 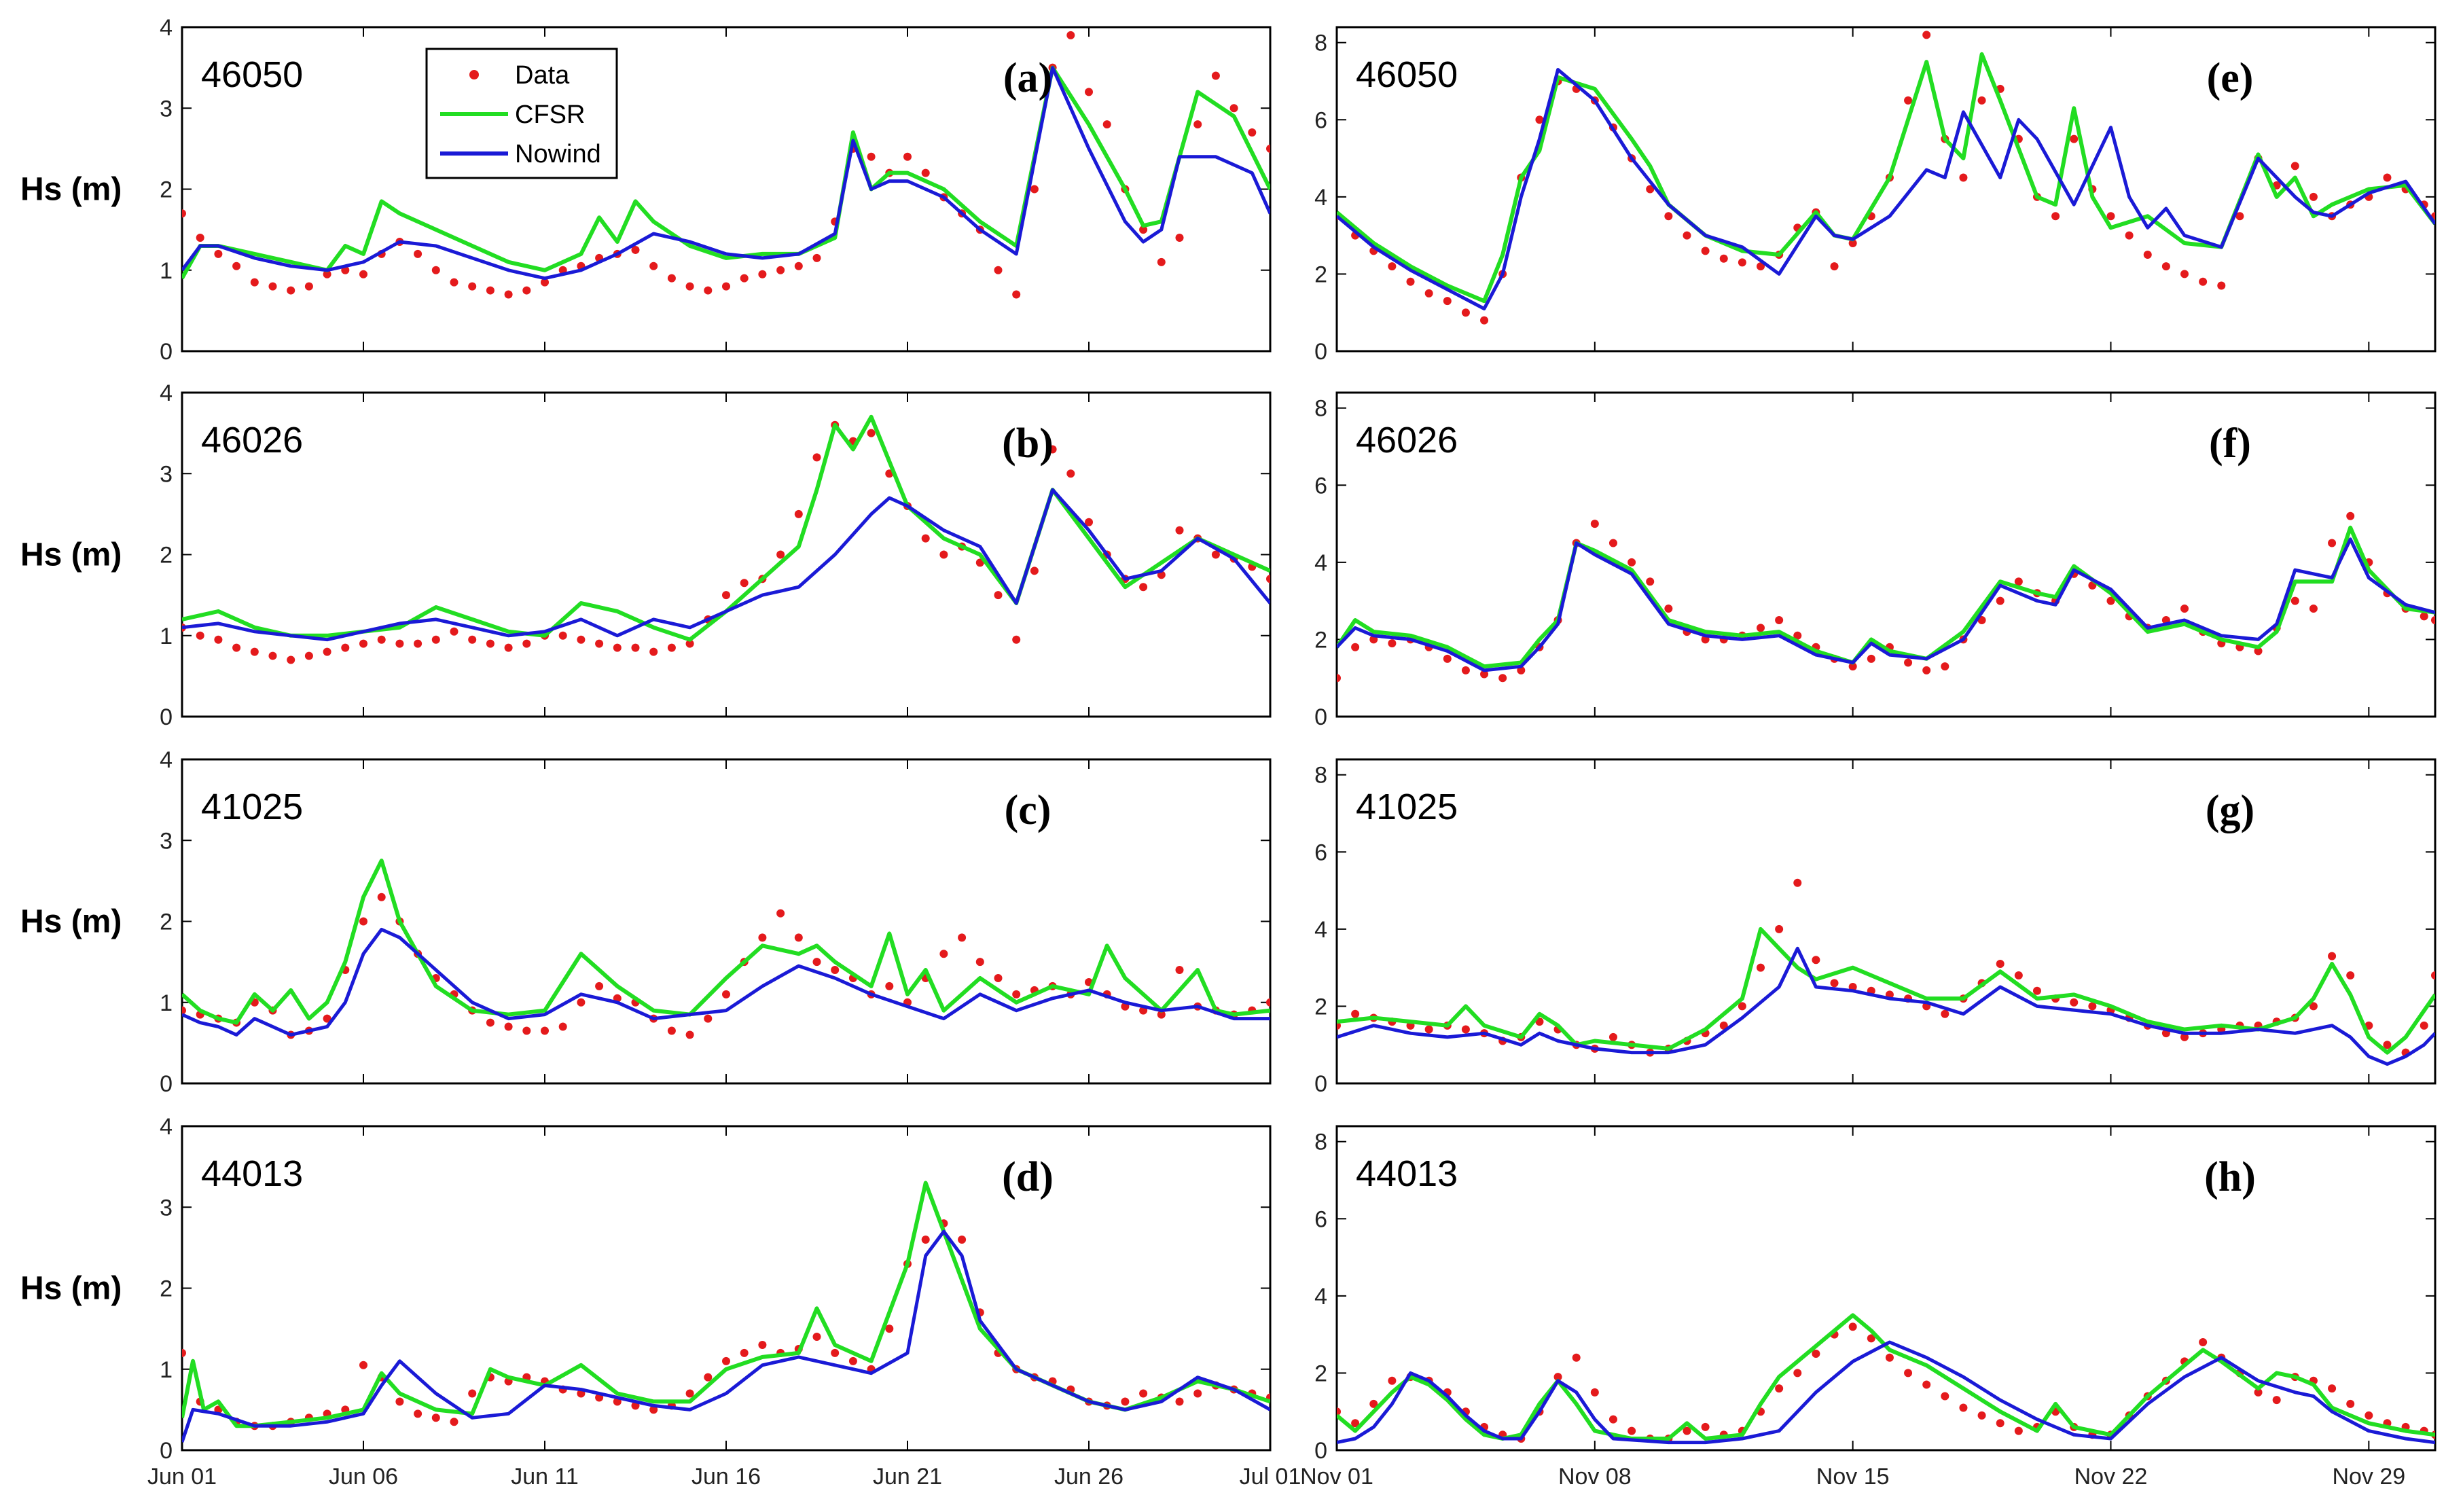 I want to click on panel-b: 0 1 2 3 4 Hs (m) 46026 (b), so click(x=646, y=555).